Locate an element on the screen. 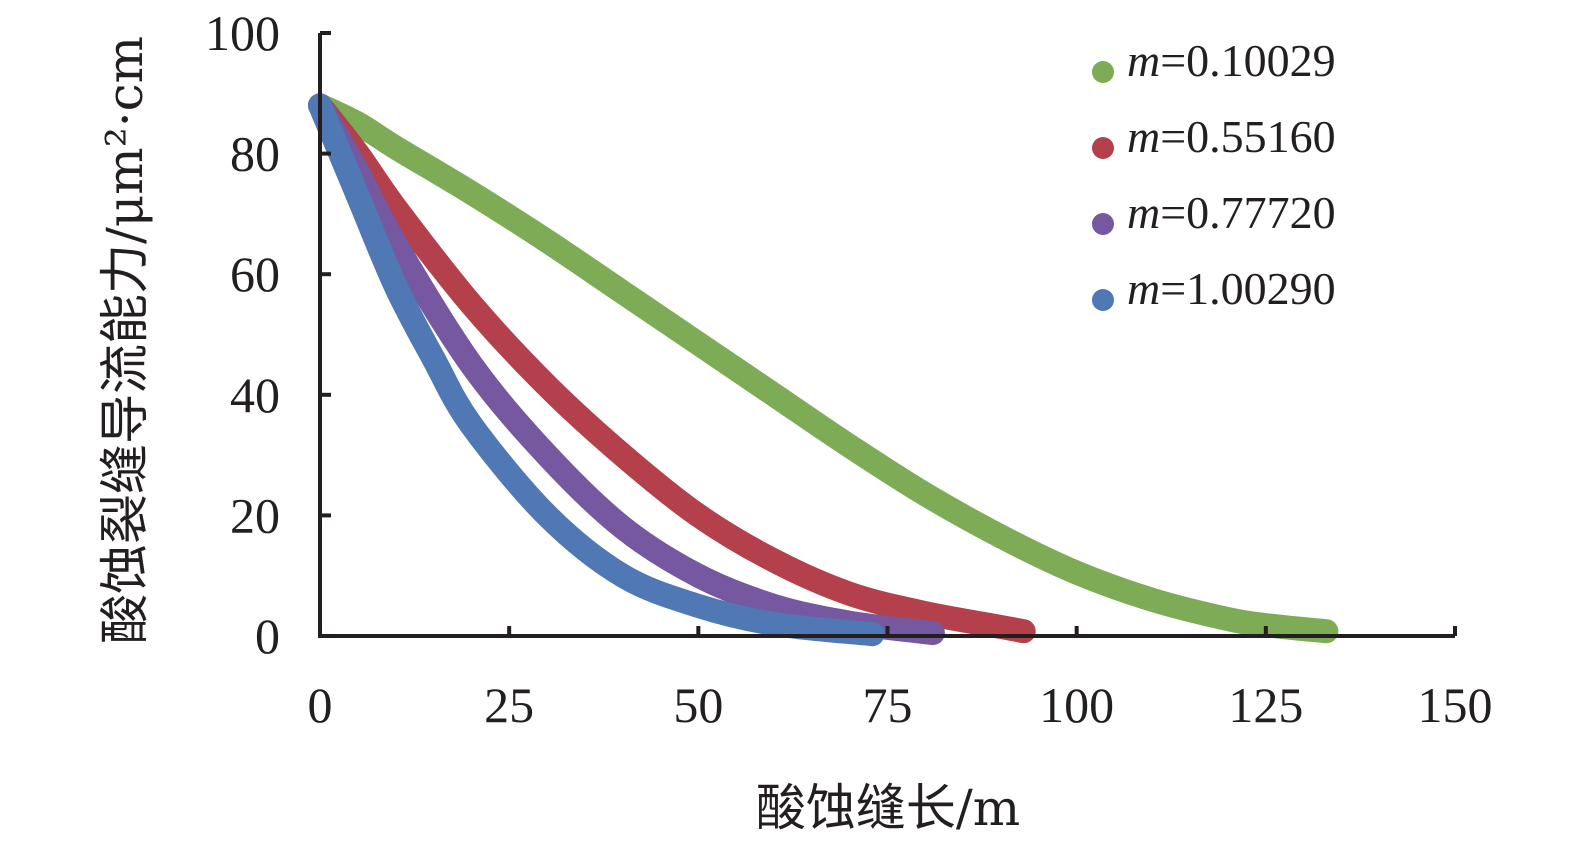 Image resolution: width=1575 pixels, height=848 pixels. y-tick-label: 20 is located at coordinates (255, 515).